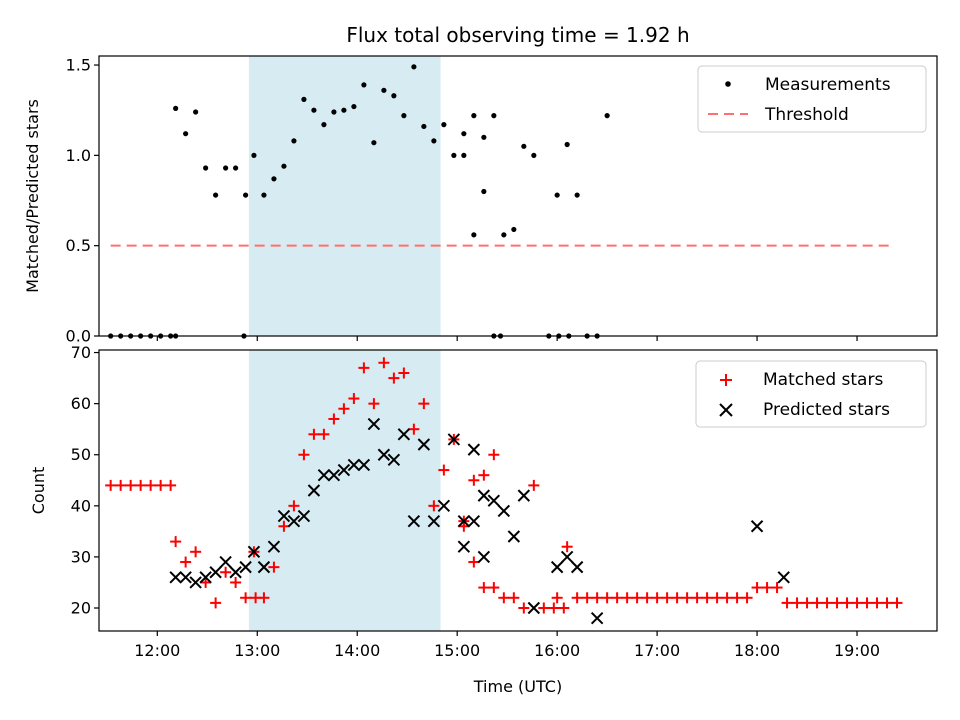 Image resolution: width=960 pixels, height=720 pixels. What do you see at coordinates (457, 650) in the screenshot?
I see `x-tick-label: 15:00` at bounding box center [457, 650].